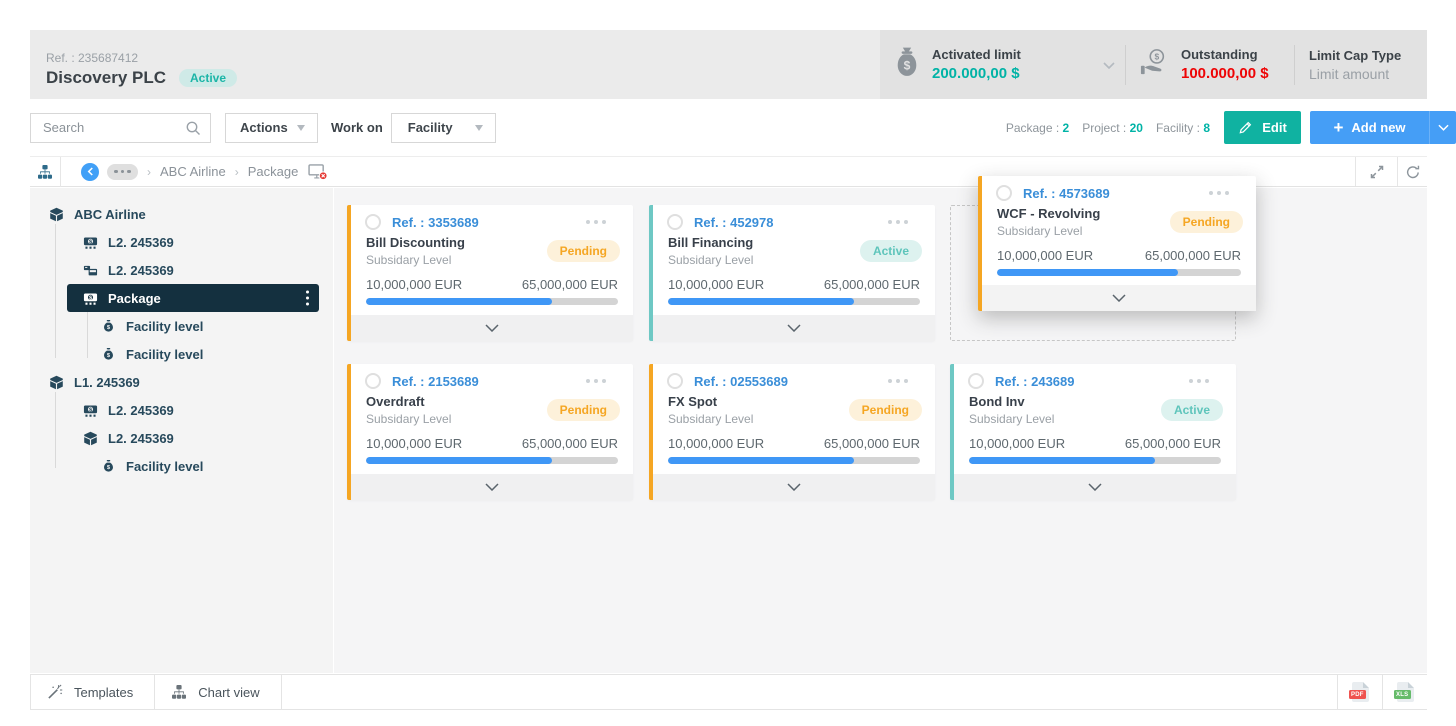 Image resolution: width=1456 pixels, height=726 pixels. I want to click on expand-button, so click(1376, 171).